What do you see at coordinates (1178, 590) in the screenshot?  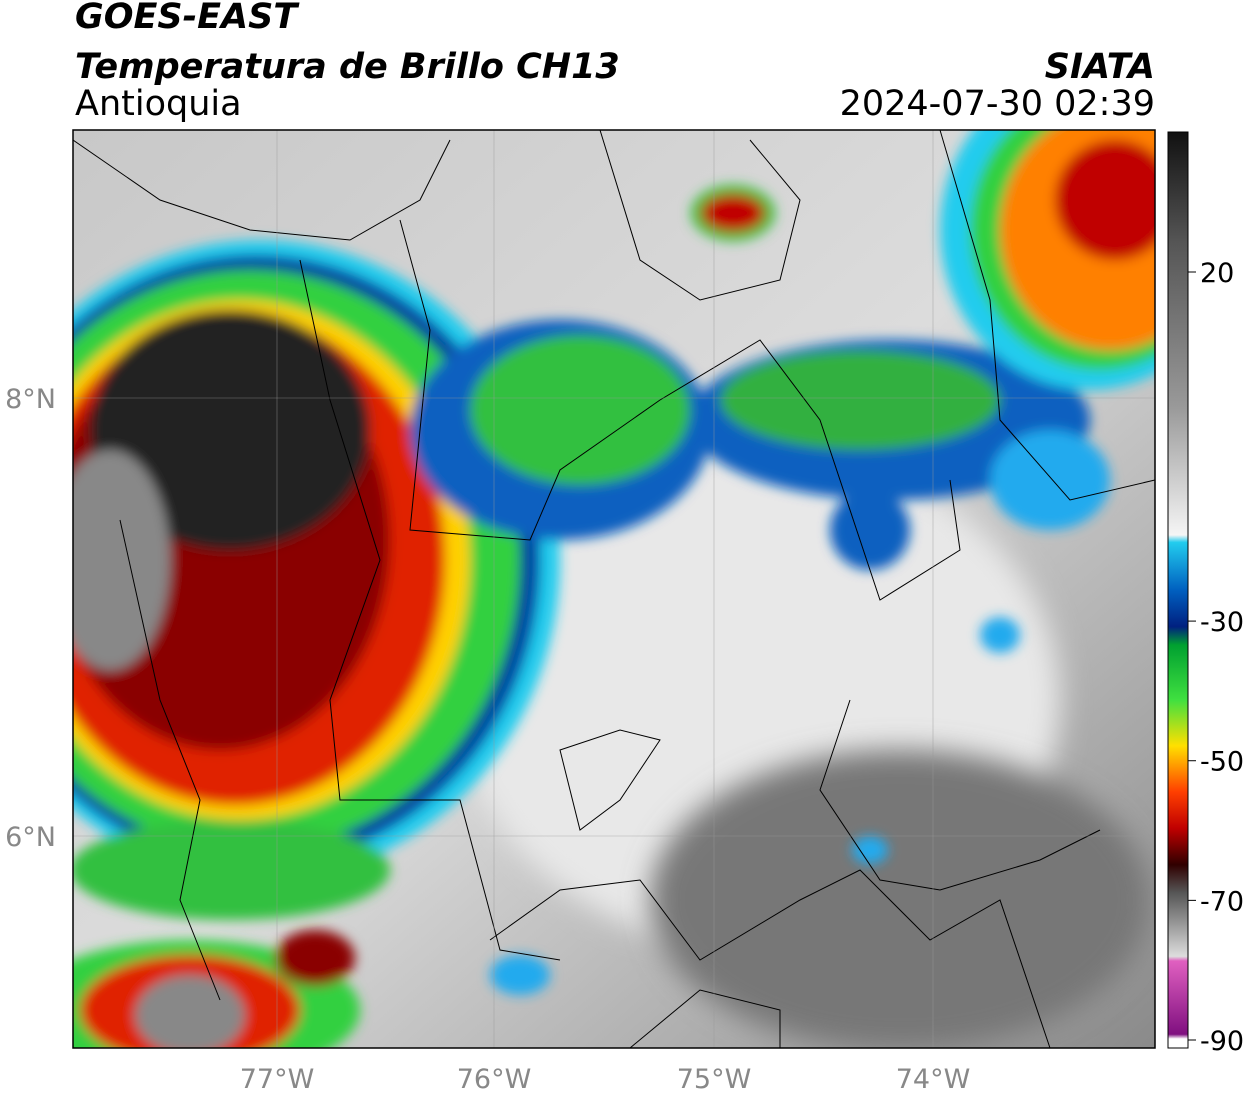 I see `colorbar-scale` at bounding box center [1178, 590].